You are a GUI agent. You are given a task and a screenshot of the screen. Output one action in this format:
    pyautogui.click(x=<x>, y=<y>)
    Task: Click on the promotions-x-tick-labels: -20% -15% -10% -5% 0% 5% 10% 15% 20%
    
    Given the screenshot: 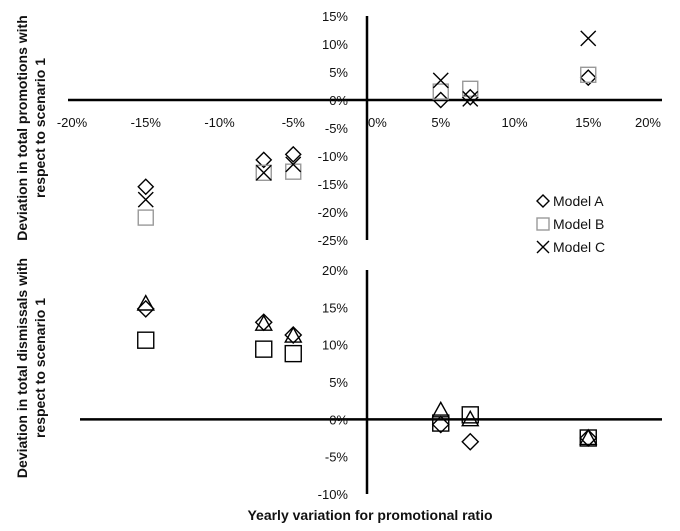 What is the action you would take?
    pyautogui.click(x=359, y=122)
    